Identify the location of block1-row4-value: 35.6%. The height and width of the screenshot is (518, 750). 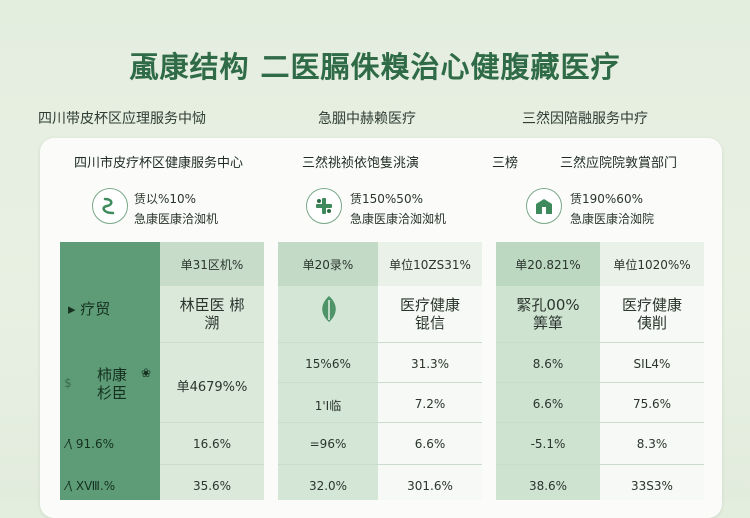
(212, 486).